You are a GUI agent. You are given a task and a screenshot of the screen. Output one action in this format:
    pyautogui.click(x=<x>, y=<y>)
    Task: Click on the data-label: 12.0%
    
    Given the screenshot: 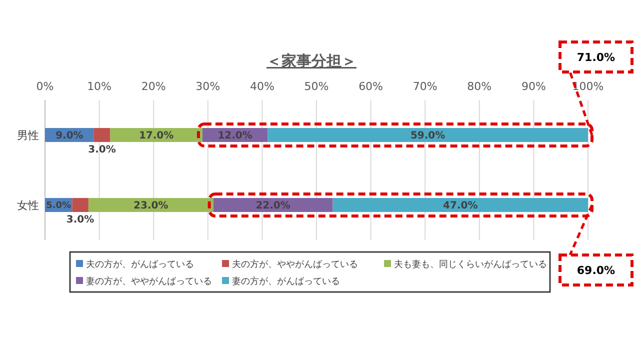 What is the action you would take?
    pyautogui.click(x=235, y=136)
    